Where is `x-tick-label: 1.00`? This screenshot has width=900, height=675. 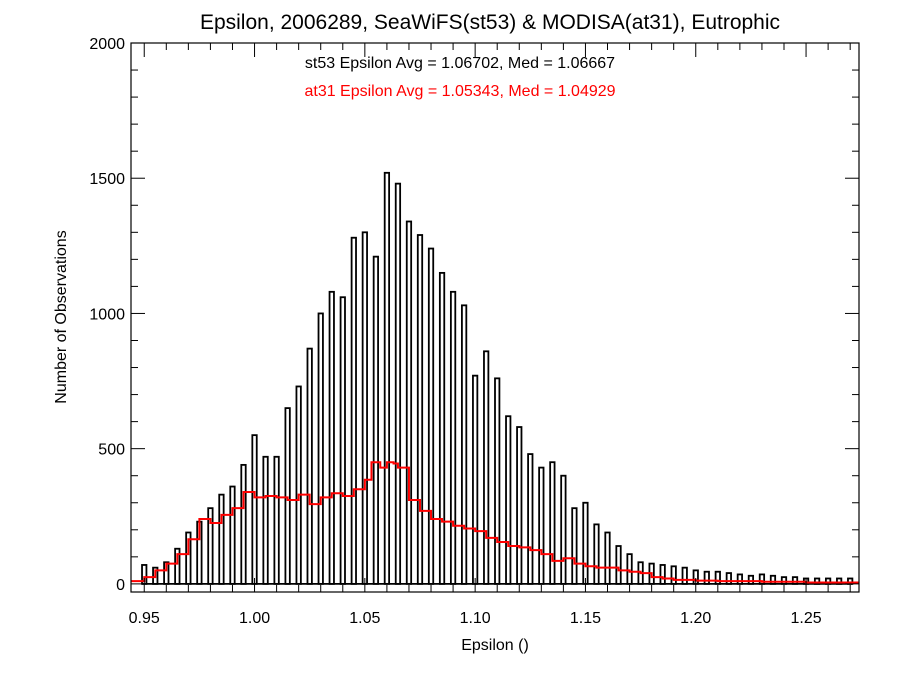 x-tick-label: 1.00 is located at coordinates (254, 618).